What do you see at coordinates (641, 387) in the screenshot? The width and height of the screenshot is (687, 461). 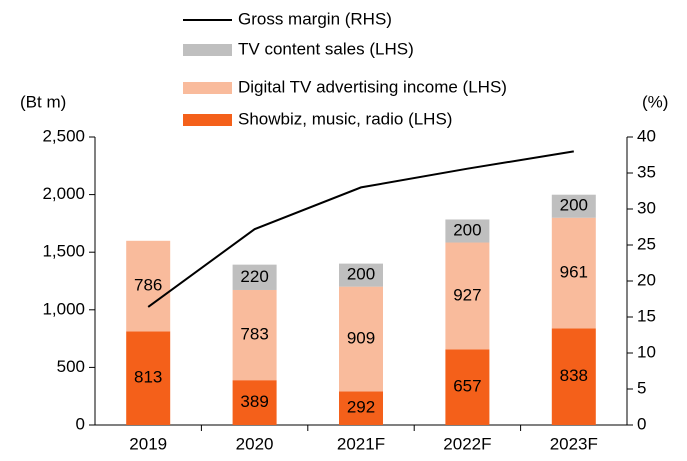 I see `y2-tick-label: 5` at bounding box center [641, 387].